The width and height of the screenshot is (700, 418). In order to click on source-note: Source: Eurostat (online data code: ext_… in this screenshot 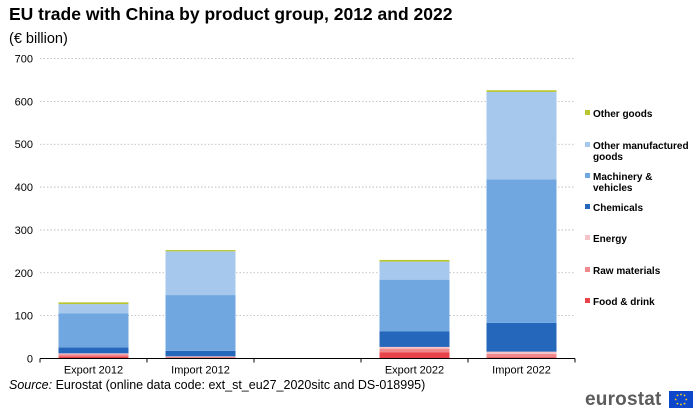, I will do `click(217, 385)`.